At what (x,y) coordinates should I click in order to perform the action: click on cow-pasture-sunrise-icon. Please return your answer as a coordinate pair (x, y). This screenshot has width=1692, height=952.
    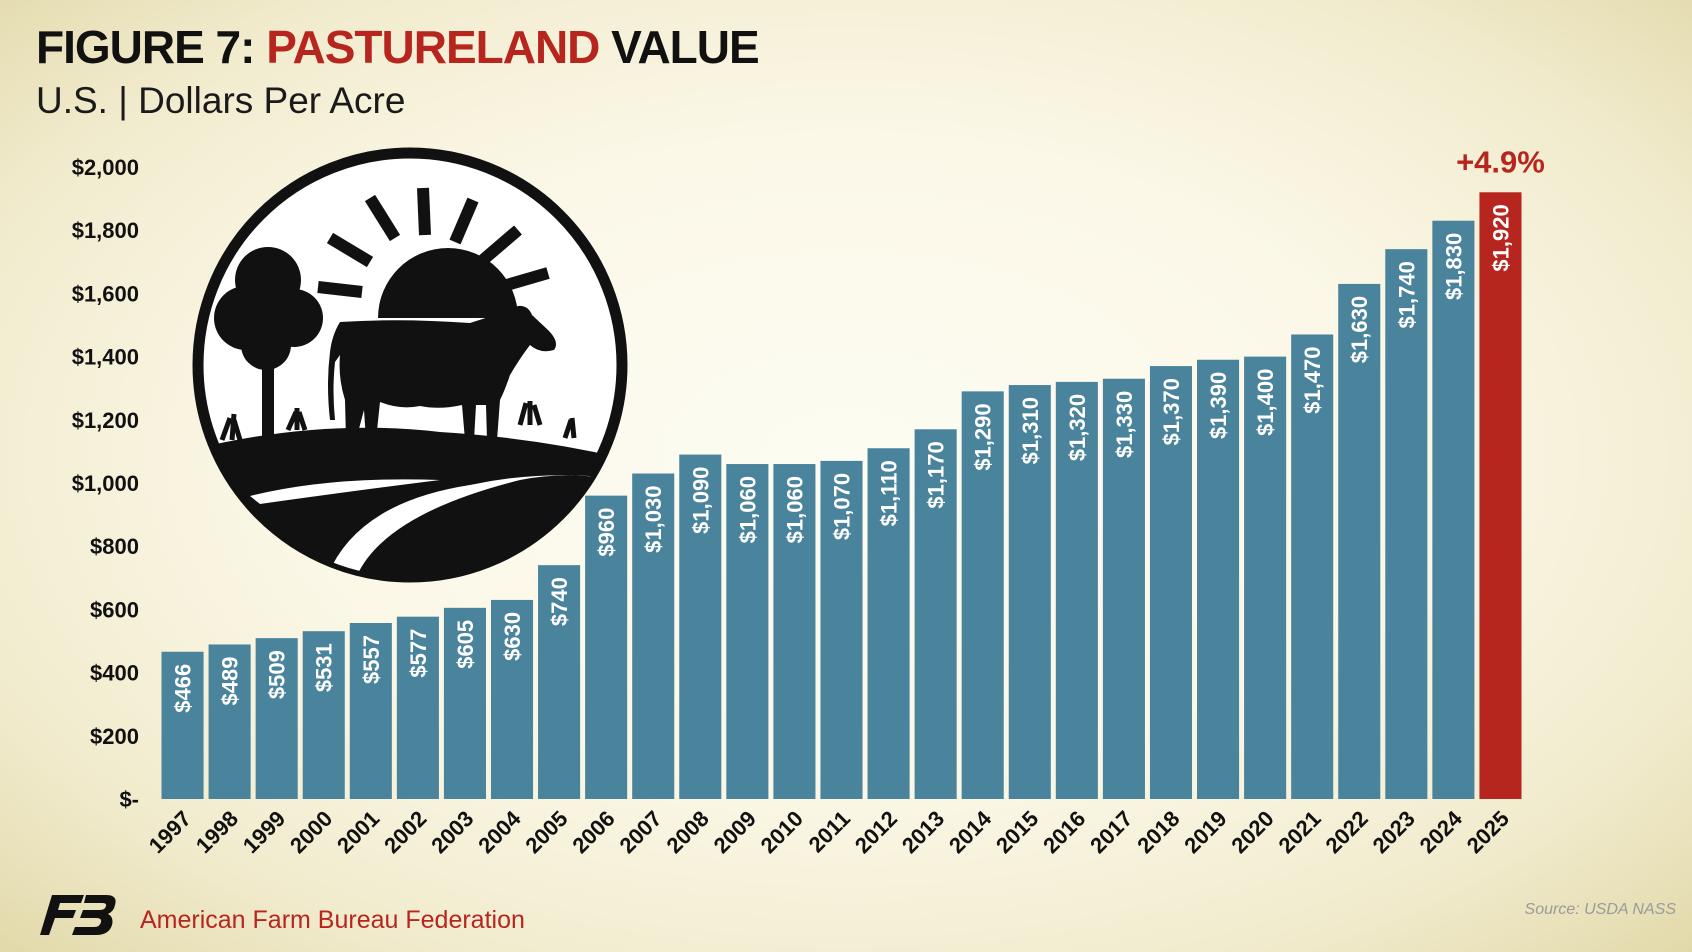
    Looking at the image, I should click on (410, 365).